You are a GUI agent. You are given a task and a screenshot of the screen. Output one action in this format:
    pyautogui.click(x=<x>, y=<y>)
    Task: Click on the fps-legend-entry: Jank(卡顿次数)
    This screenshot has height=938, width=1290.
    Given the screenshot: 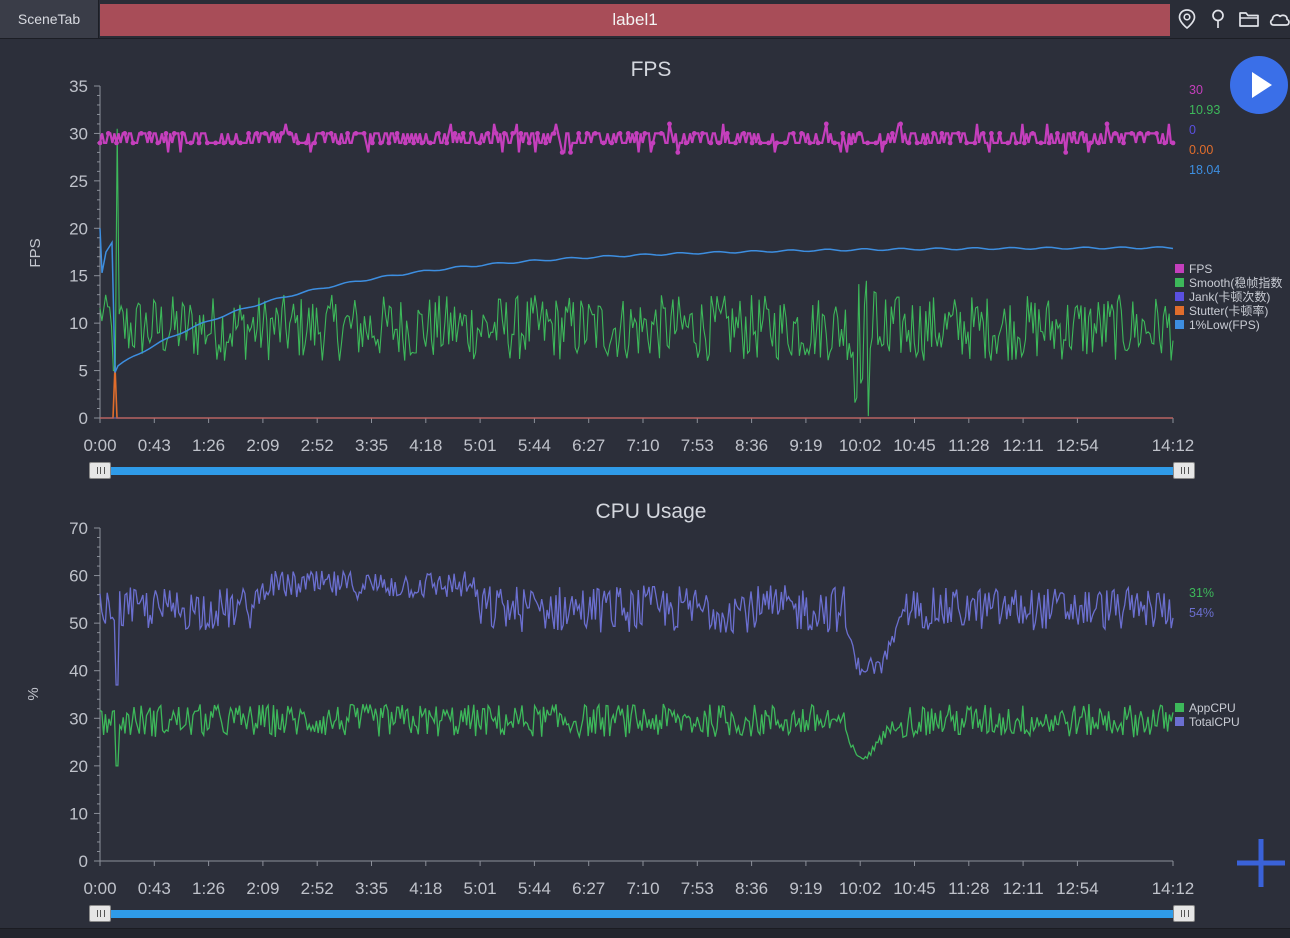 What is the action you would take?
    pyautogui.click(x=1229, y=296)
    